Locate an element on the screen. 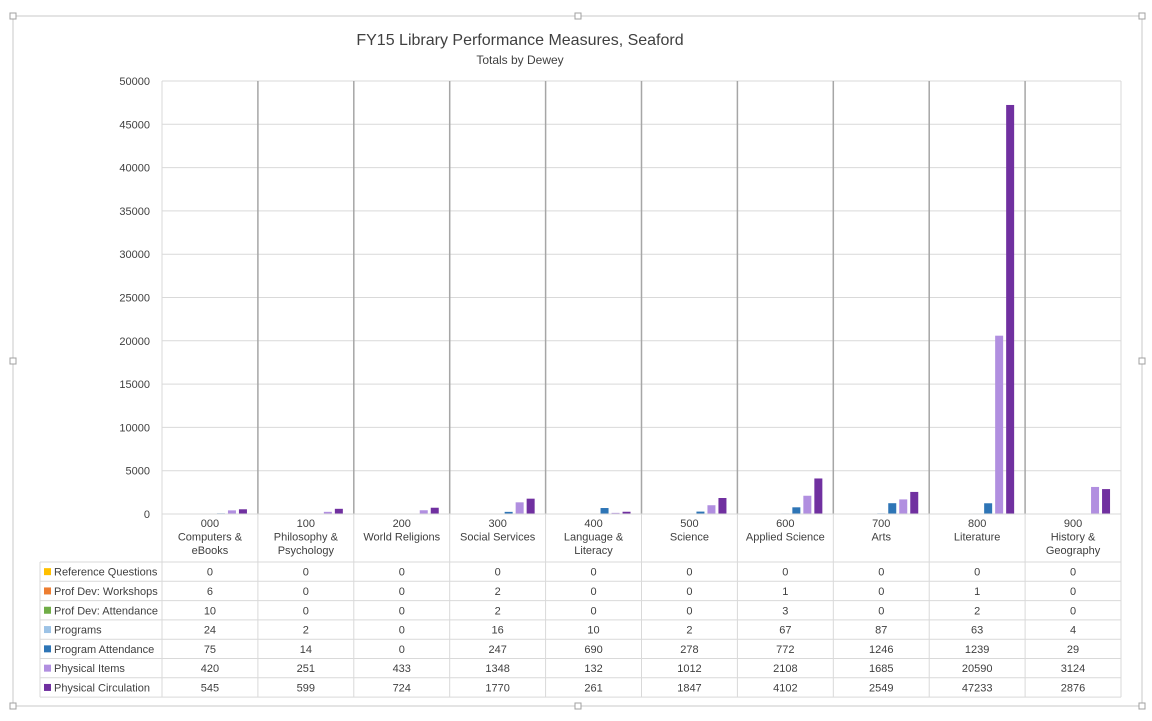  category-label: 500 is located at coordinates (689, 524).